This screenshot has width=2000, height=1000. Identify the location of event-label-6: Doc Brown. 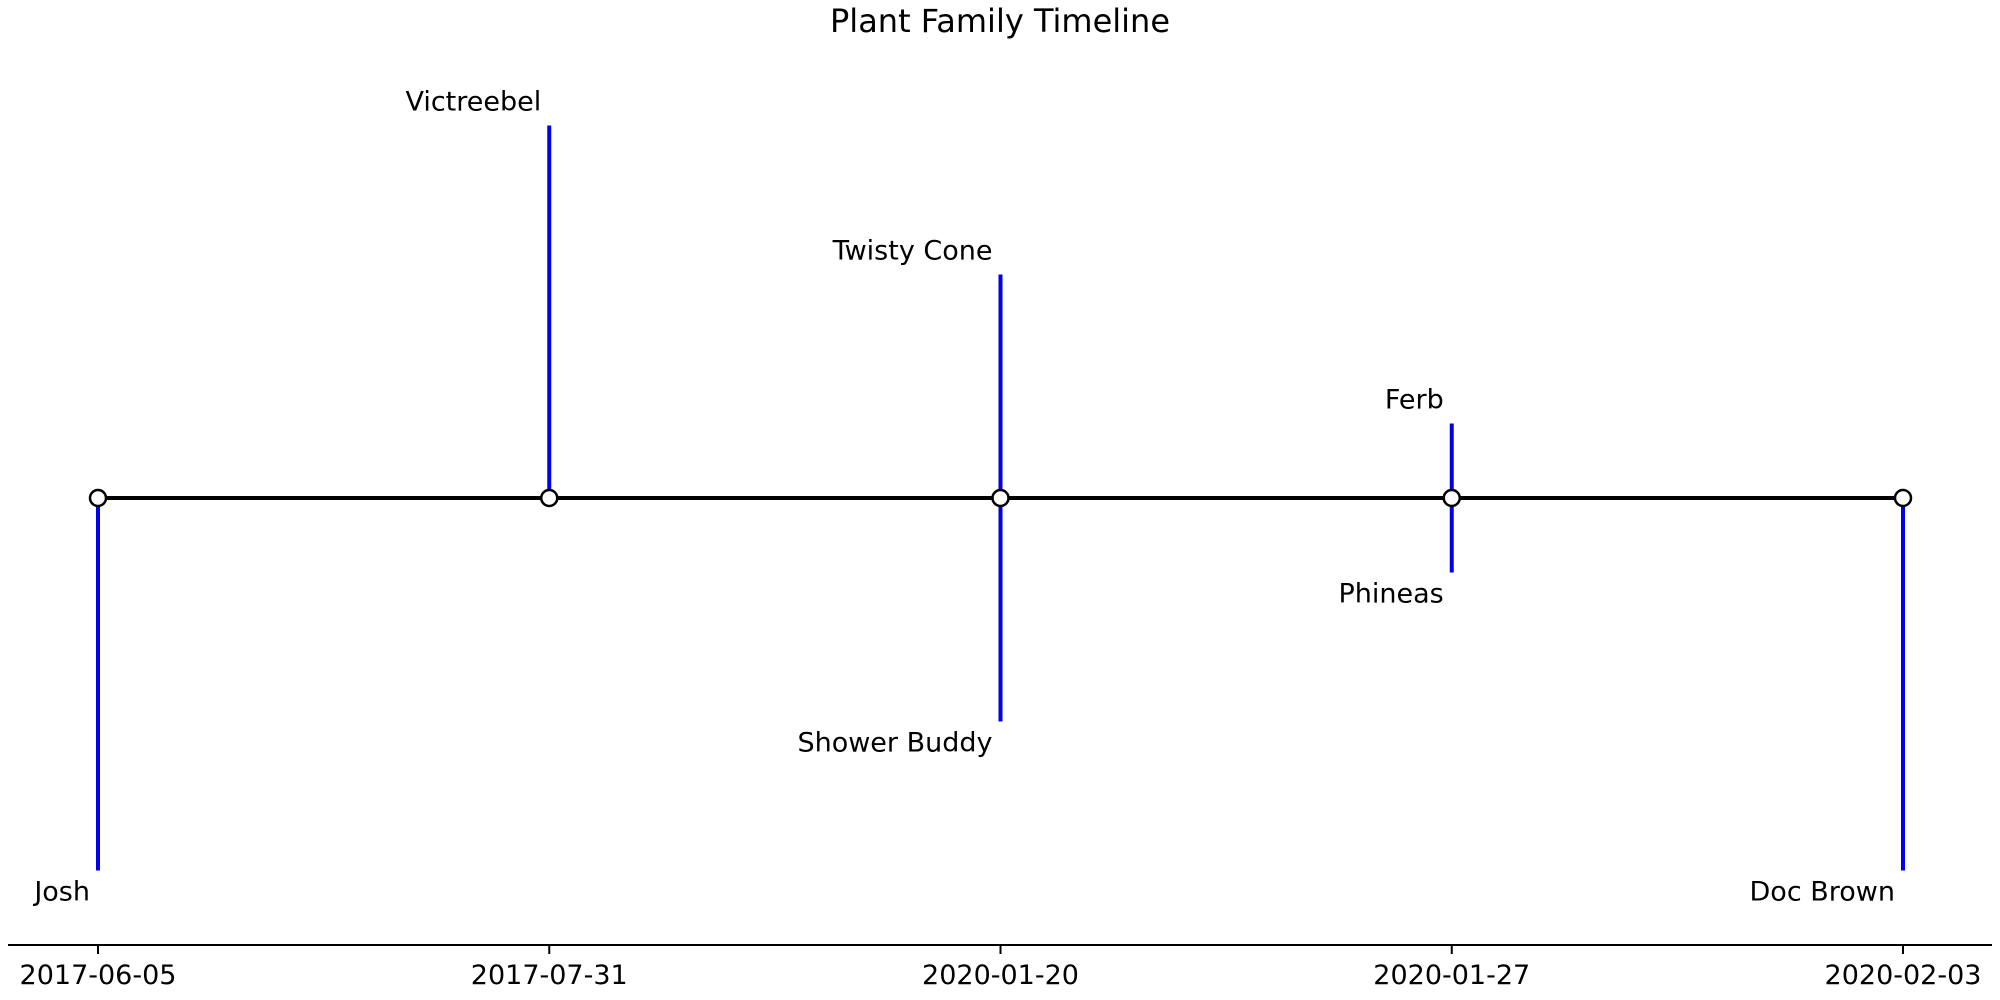
(1822, 892).